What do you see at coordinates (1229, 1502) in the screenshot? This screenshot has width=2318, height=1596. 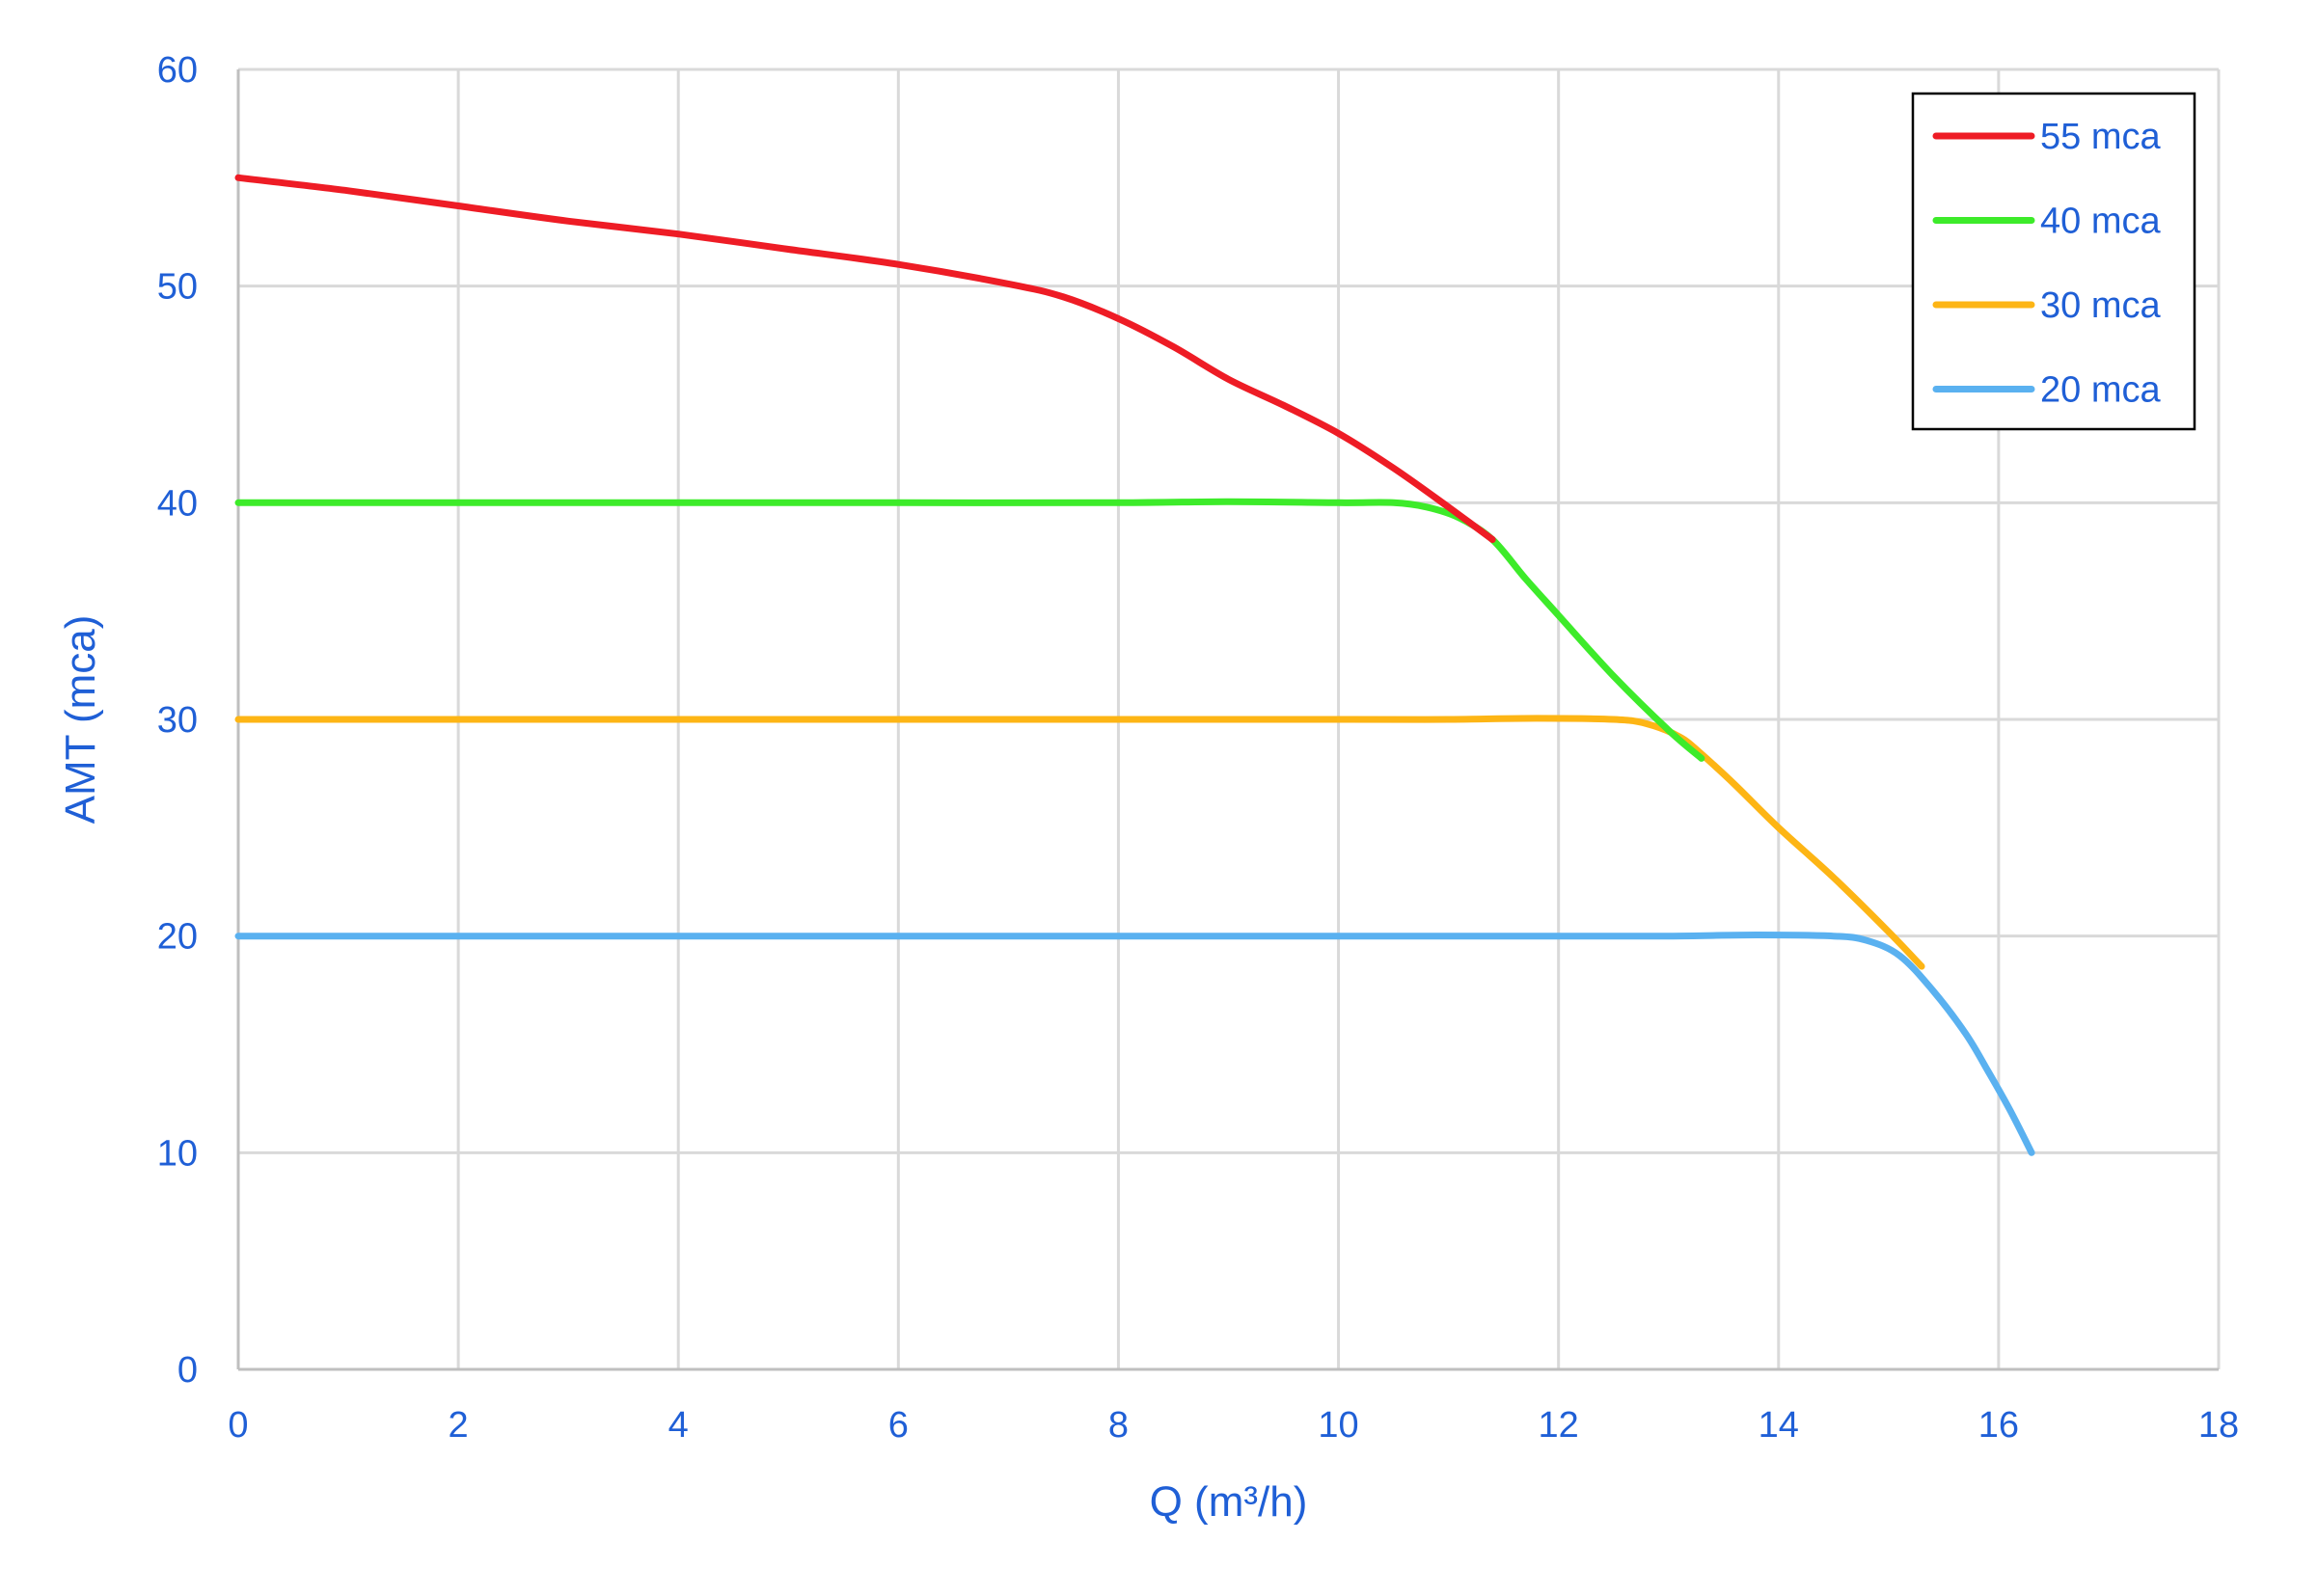 I see `x-axis-title: Q (m³/h)` at bounding box center [1229, 1502].